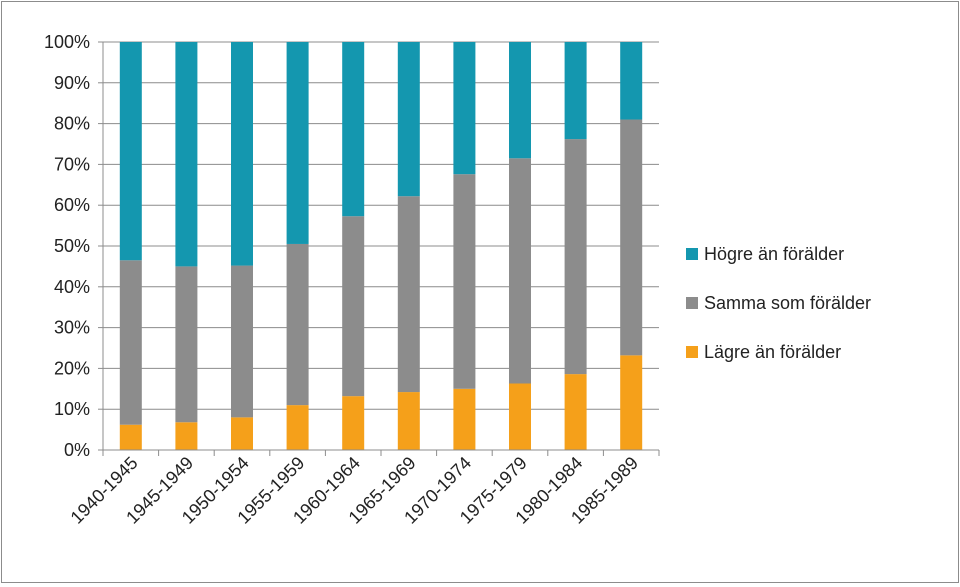 This screenshot has width=960, height=587. I want to click on y-tick-label: 100%, so click(67, 42).